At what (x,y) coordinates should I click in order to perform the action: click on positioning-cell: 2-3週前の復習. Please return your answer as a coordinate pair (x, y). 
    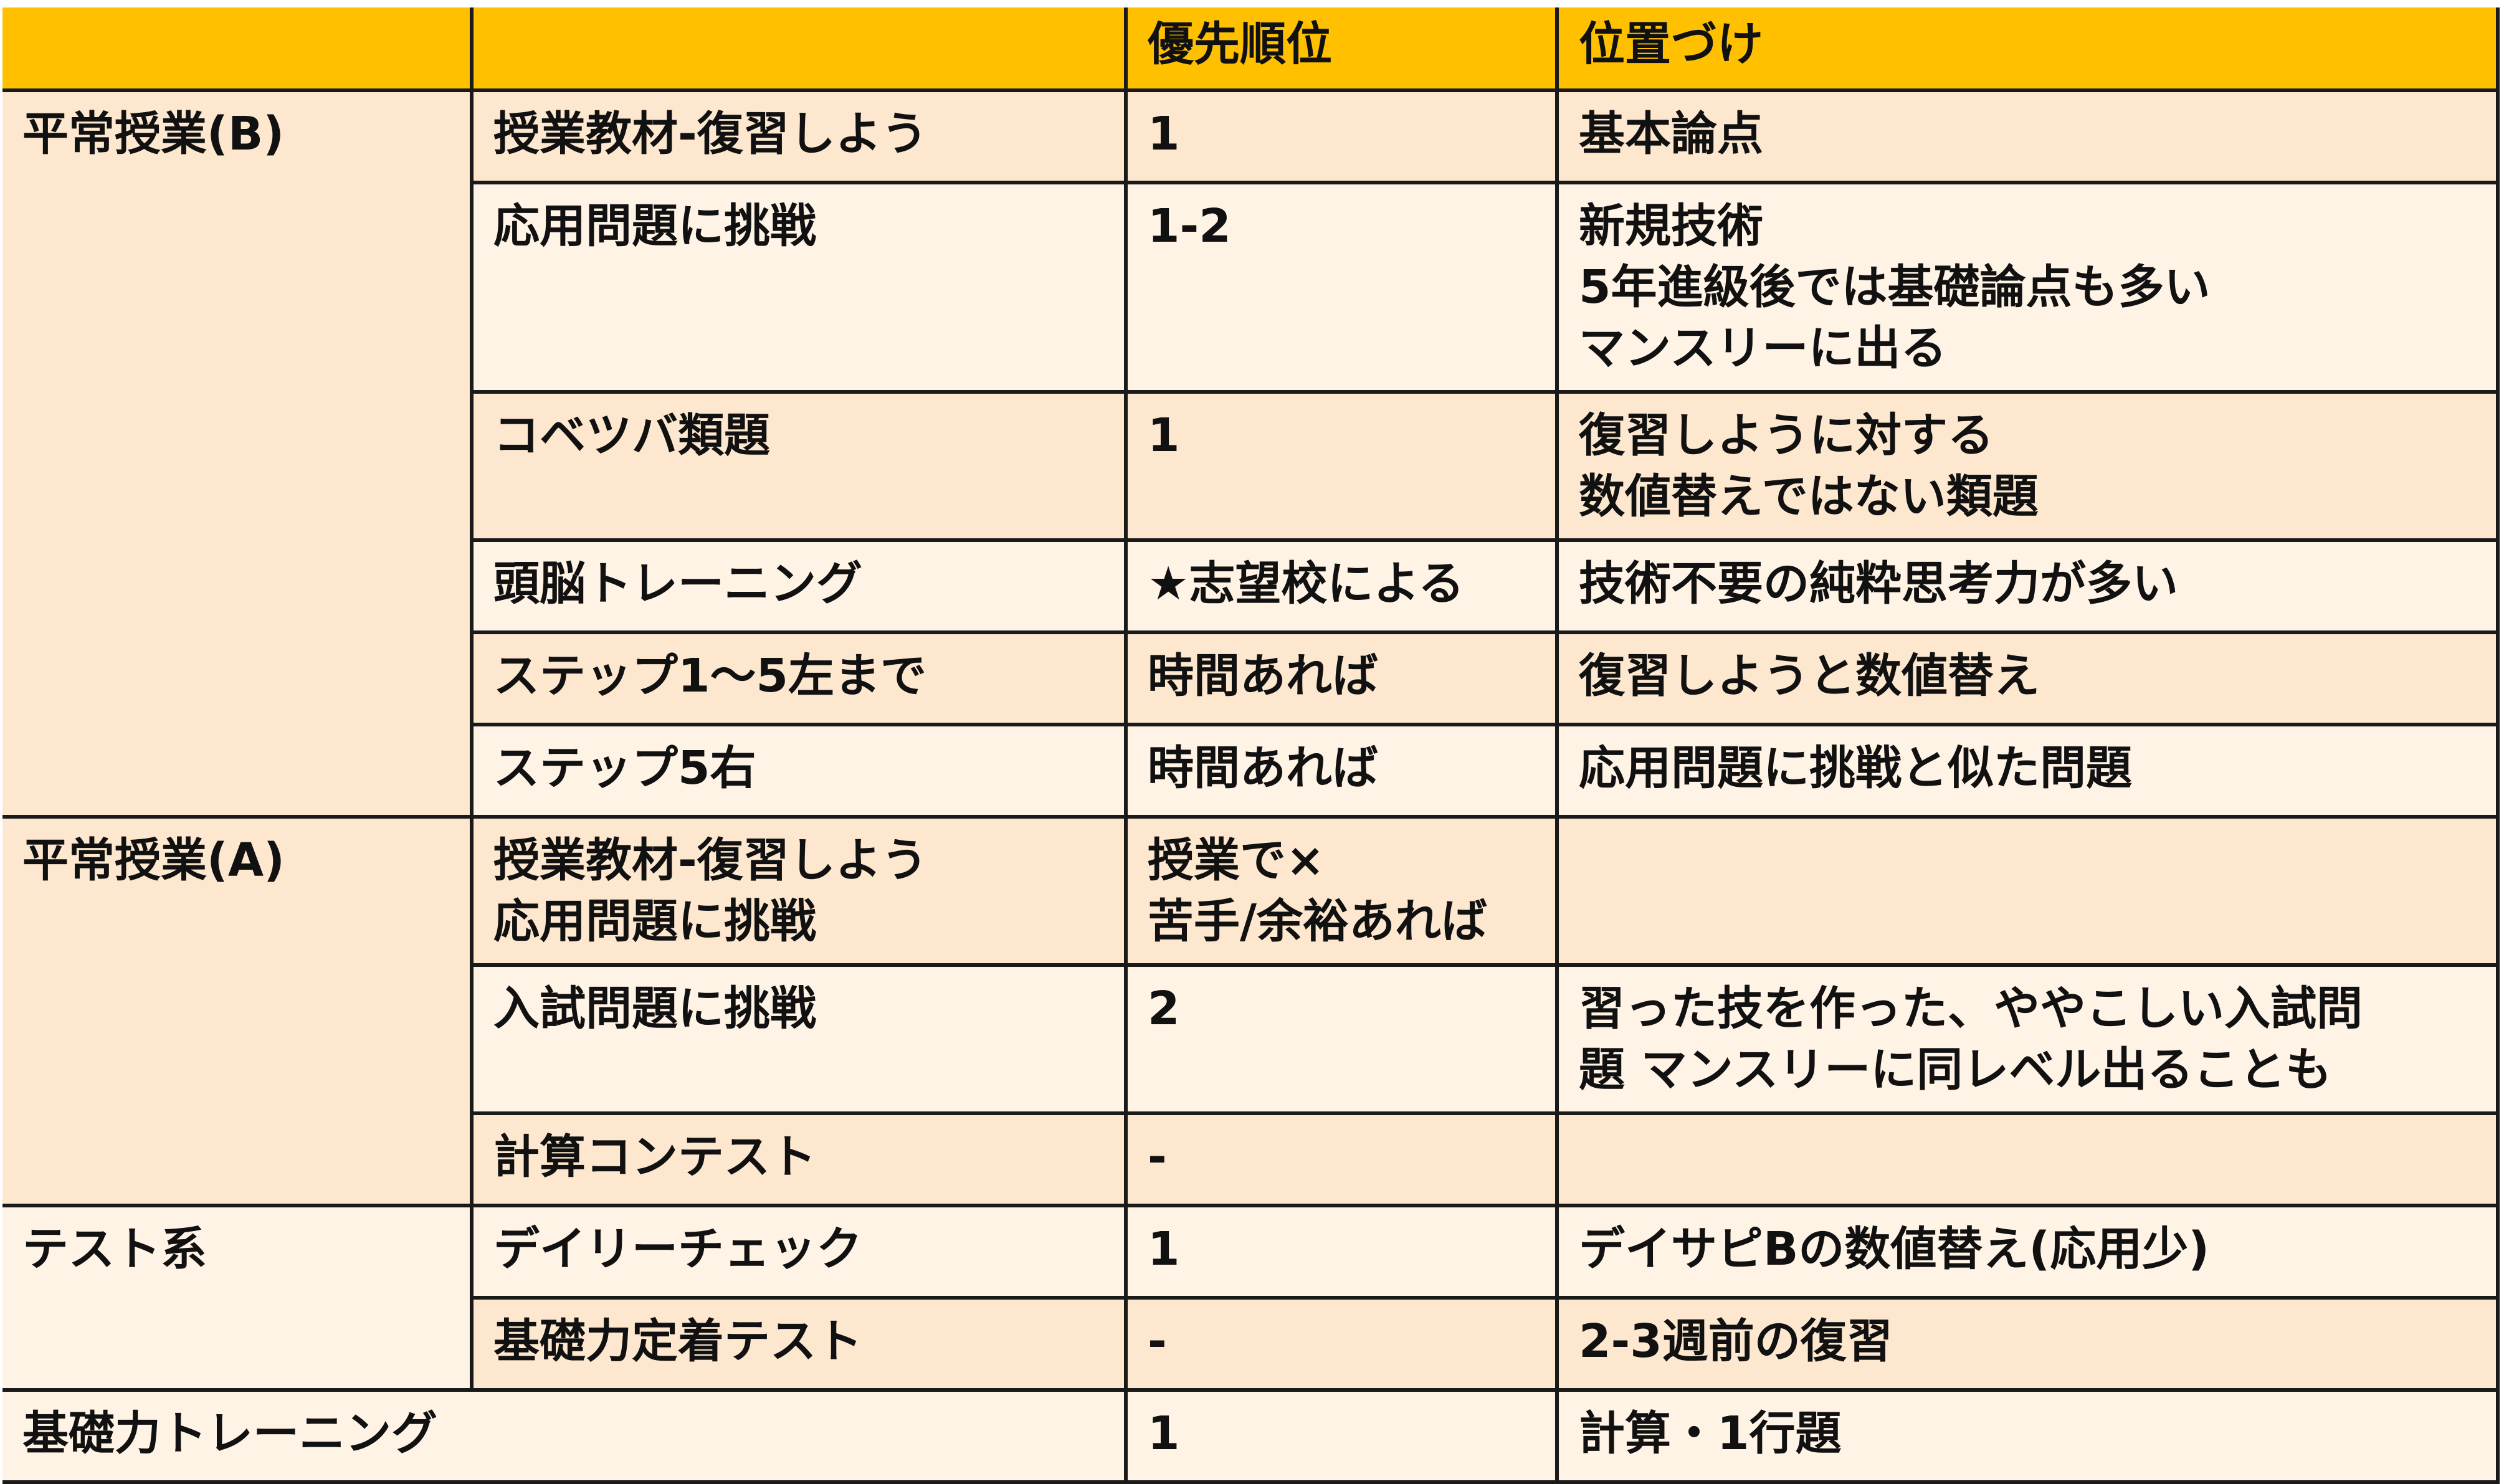
    Looking at the image, I should click on (2027, 1344).